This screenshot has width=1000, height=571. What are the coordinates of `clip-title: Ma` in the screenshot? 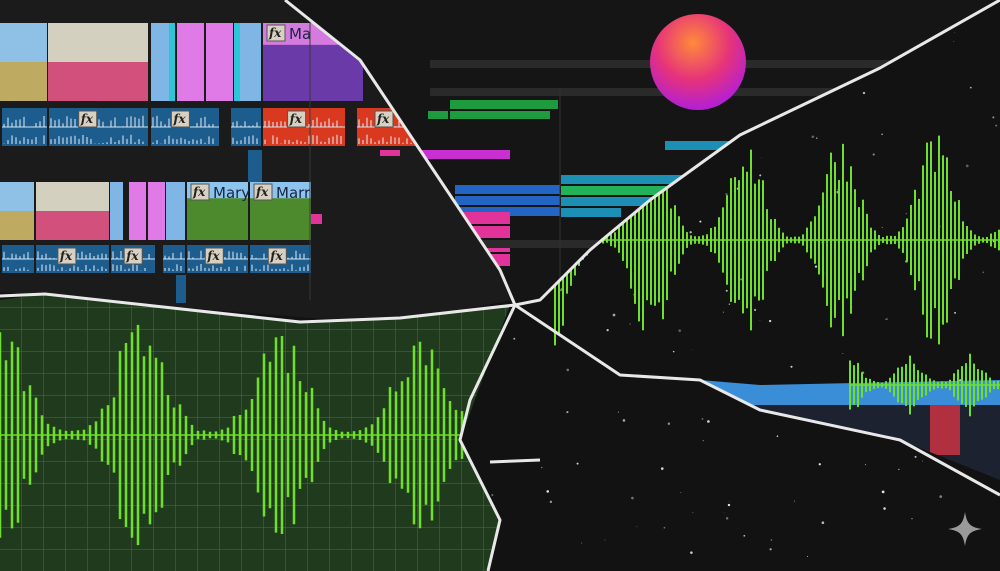 It's located at (300, 34).